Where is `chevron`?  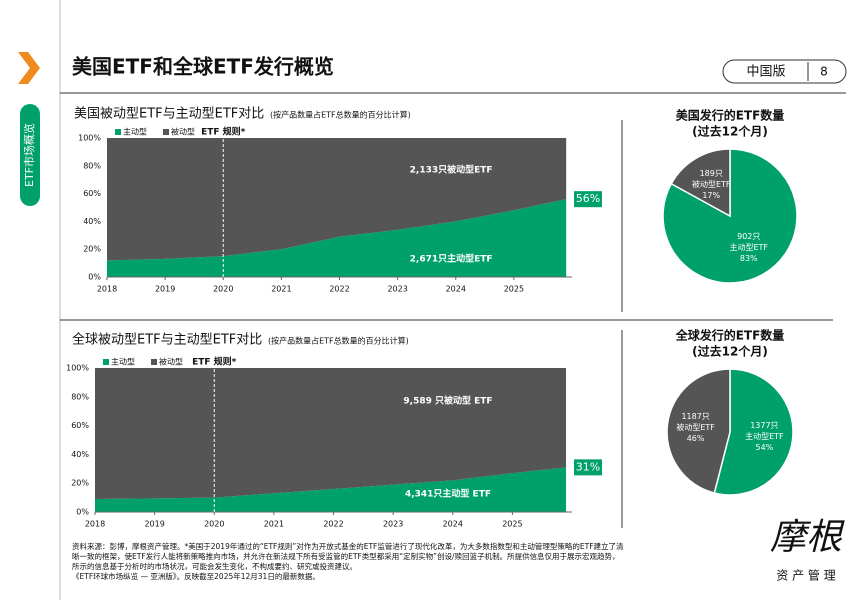 chevron is located at coordinates (29, 68).